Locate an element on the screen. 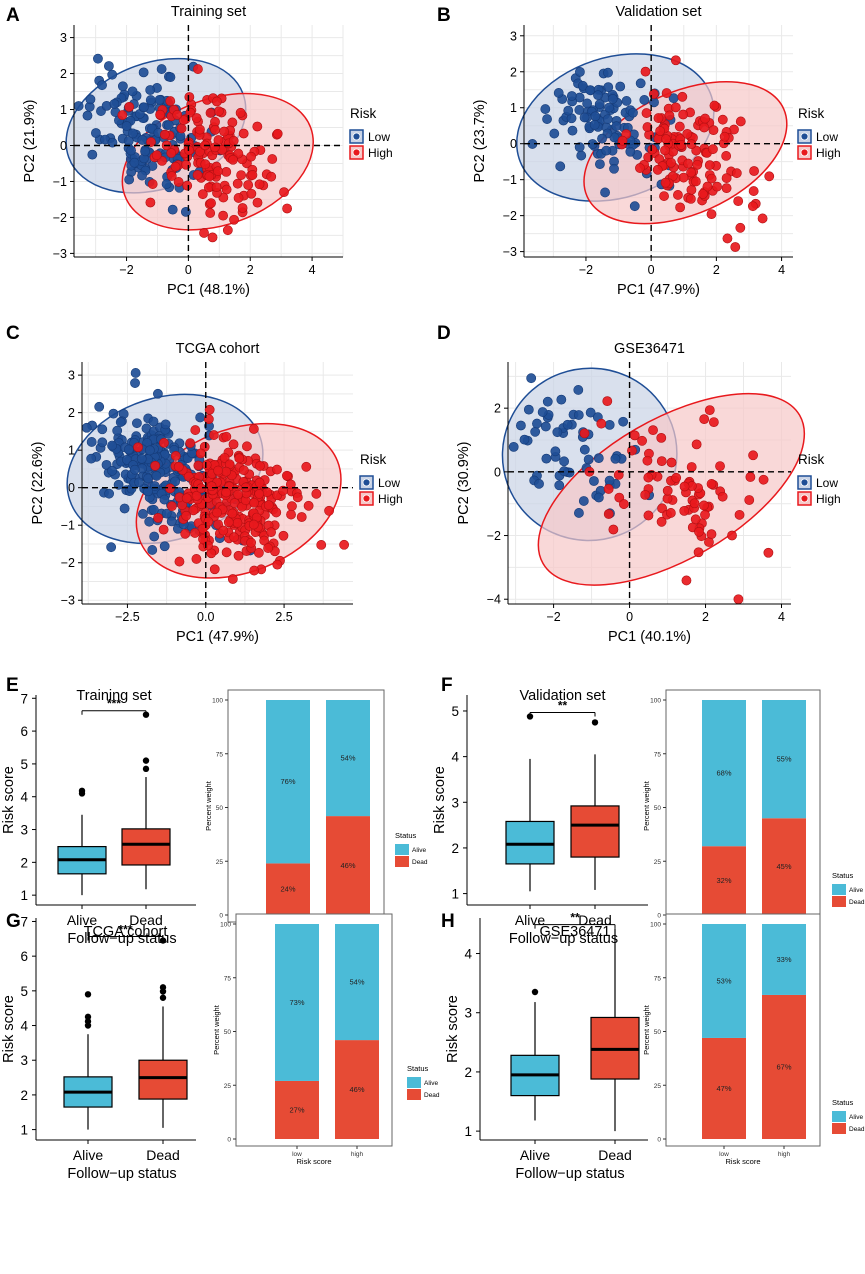 The height and width of the screenshot is (1274, 865). bar-label-alive: 33% is located at coordinates (783, 959).